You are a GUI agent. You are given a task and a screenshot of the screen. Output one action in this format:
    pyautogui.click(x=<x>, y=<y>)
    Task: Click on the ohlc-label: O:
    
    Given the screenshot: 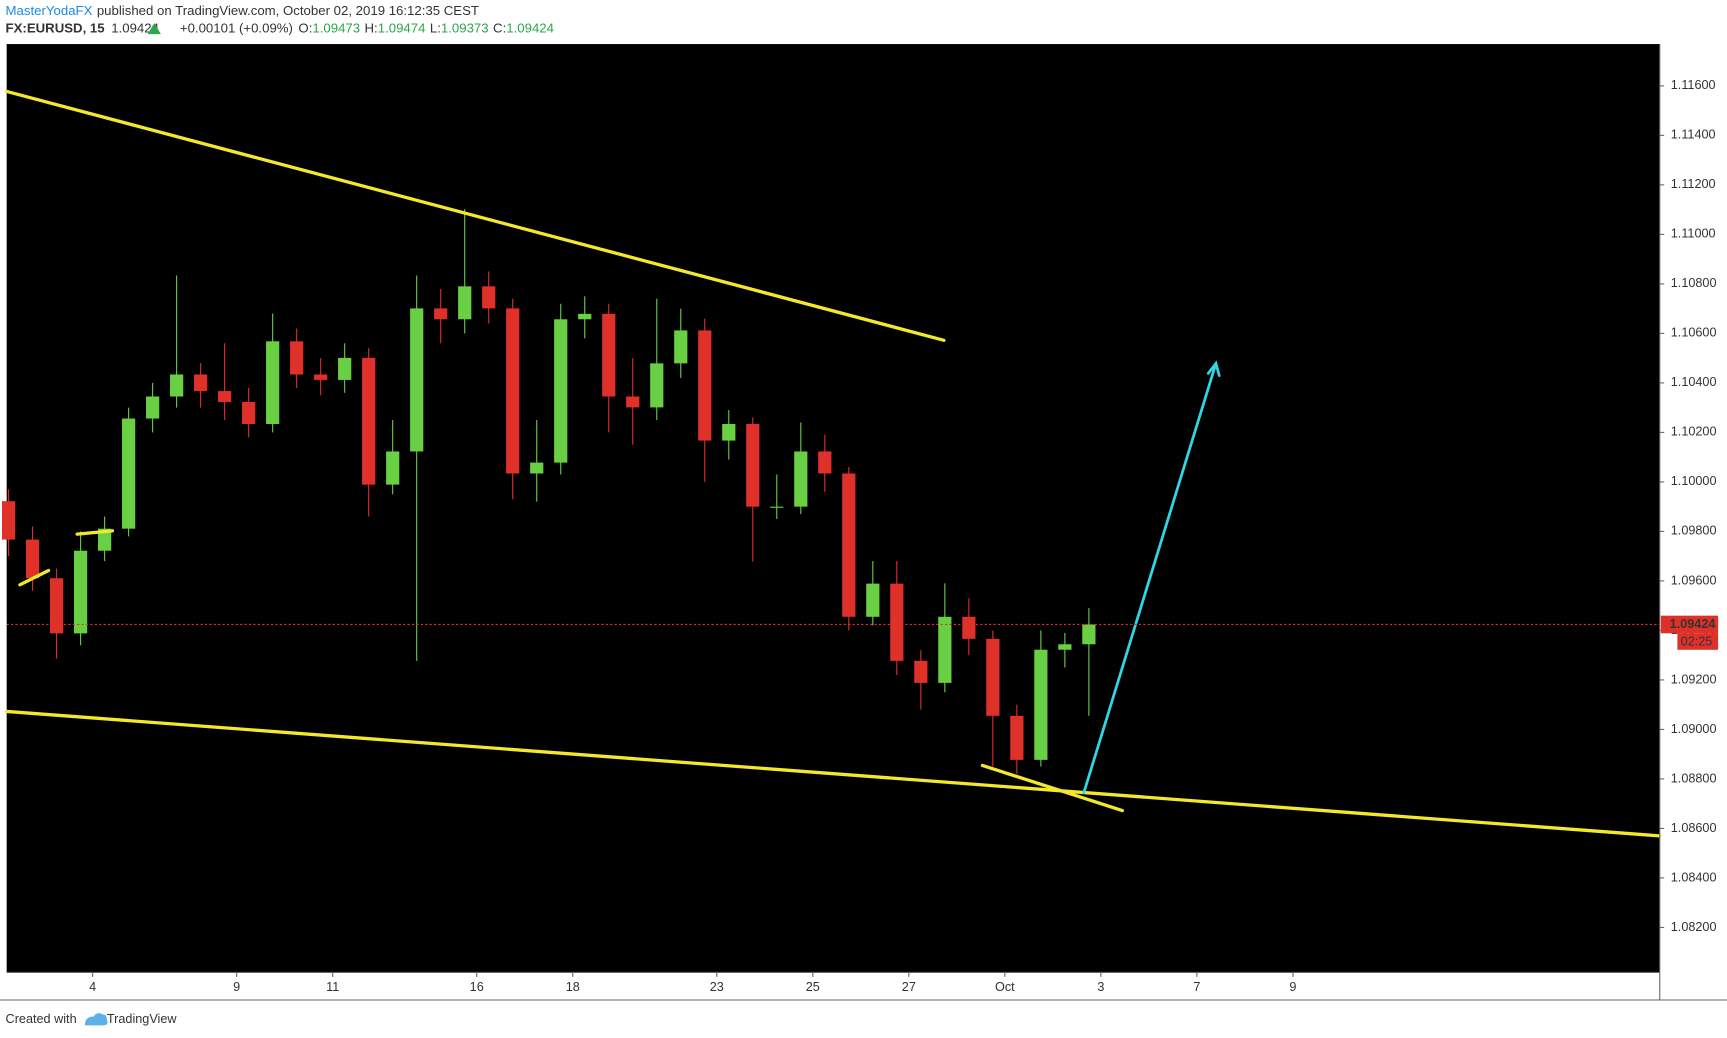 What is the action you would take?
    pyautogui.click(x=305, y=28)
    